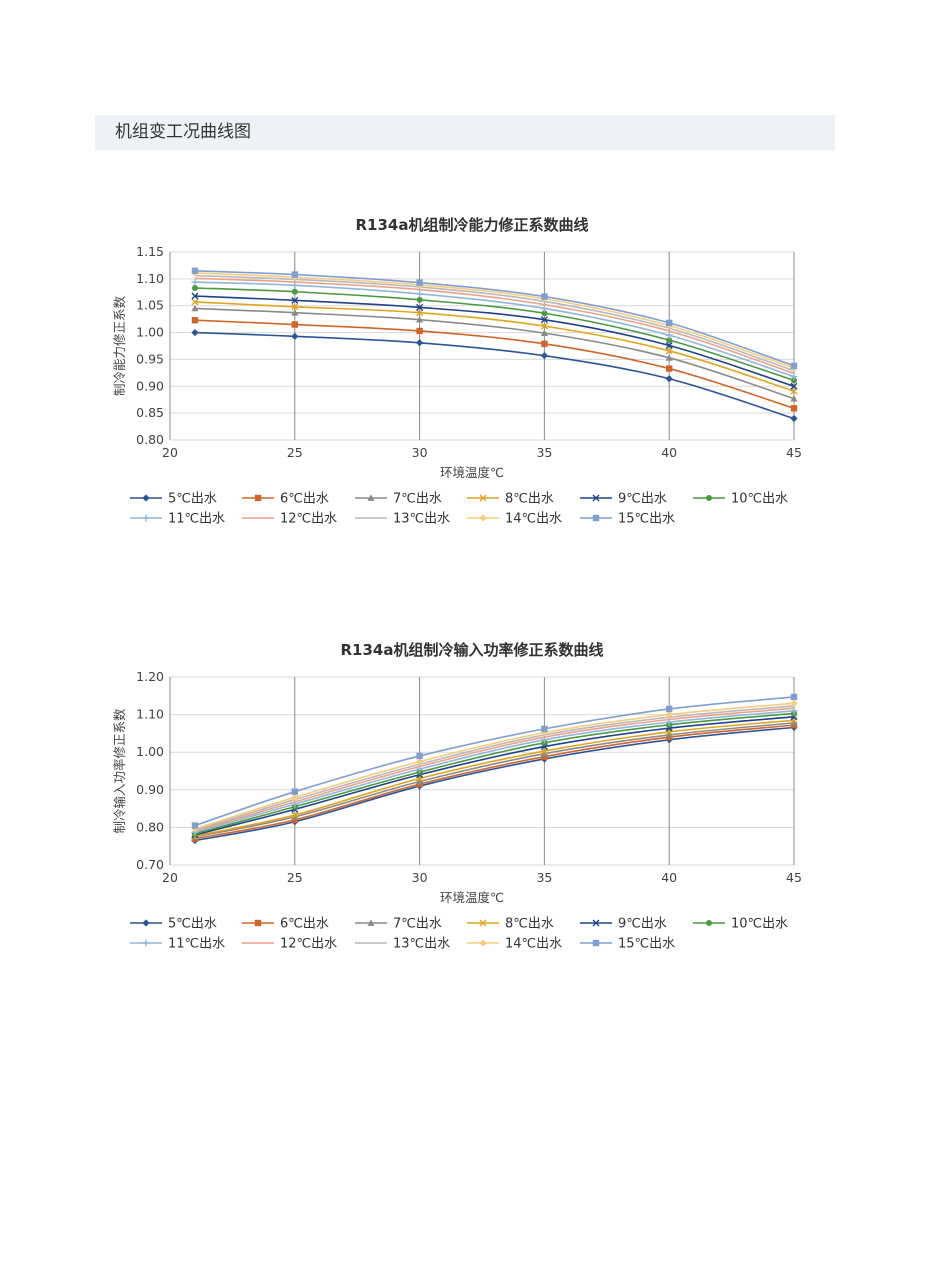 The height and width of the screenshot is (1268, 930). I want to click on y-tick-label: 0.85, so click(150, 412).